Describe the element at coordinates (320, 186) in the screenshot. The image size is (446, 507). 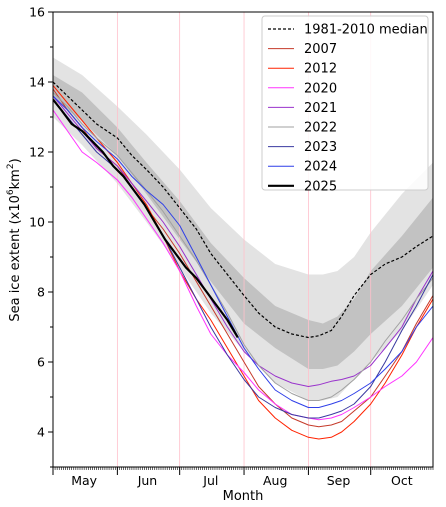
I see `legend-label: 2025` at that location.